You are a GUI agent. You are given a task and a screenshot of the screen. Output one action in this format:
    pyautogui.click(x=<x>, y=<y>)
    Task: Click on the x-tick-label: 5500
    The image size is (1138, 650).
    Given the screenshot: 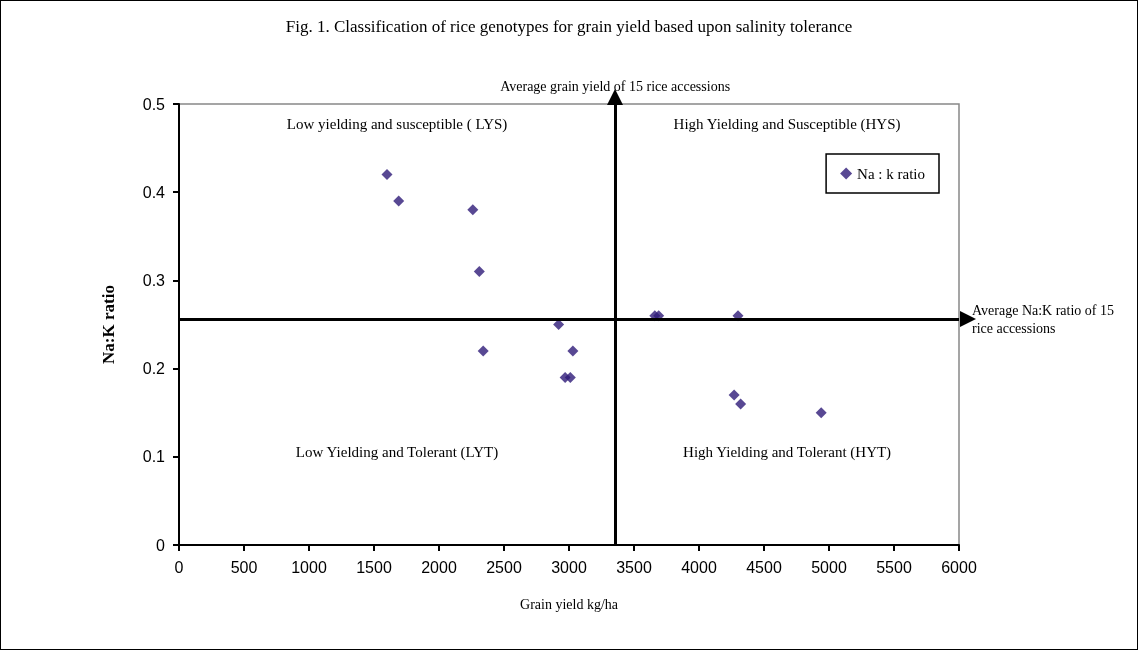 What is the action you would take?
    pyautogui.click(x=894, y=567)
    